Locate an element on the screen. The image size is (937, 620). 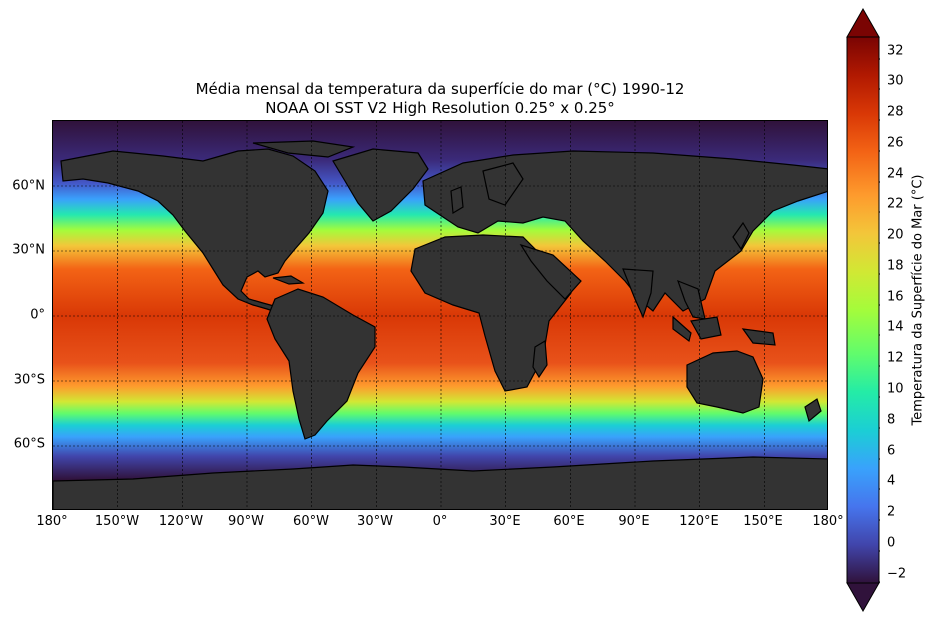
colorbar-tick-label: 24 is located at coordinates (895, 174).